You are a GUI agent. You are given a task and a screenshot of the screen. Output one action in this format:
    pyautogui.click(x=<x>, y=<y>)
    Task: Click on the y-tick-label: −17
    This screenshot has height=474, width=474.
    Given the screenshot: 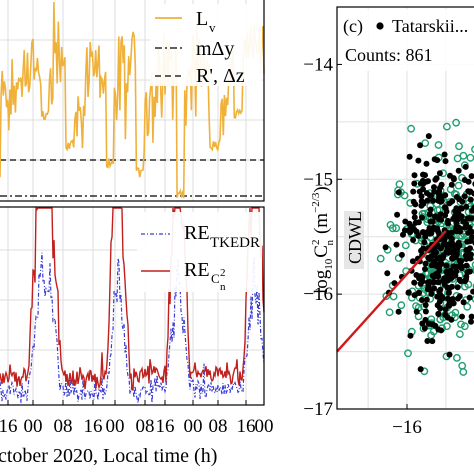 What is the action you would take?
    pyautogui.click(x=318, y=409)
    